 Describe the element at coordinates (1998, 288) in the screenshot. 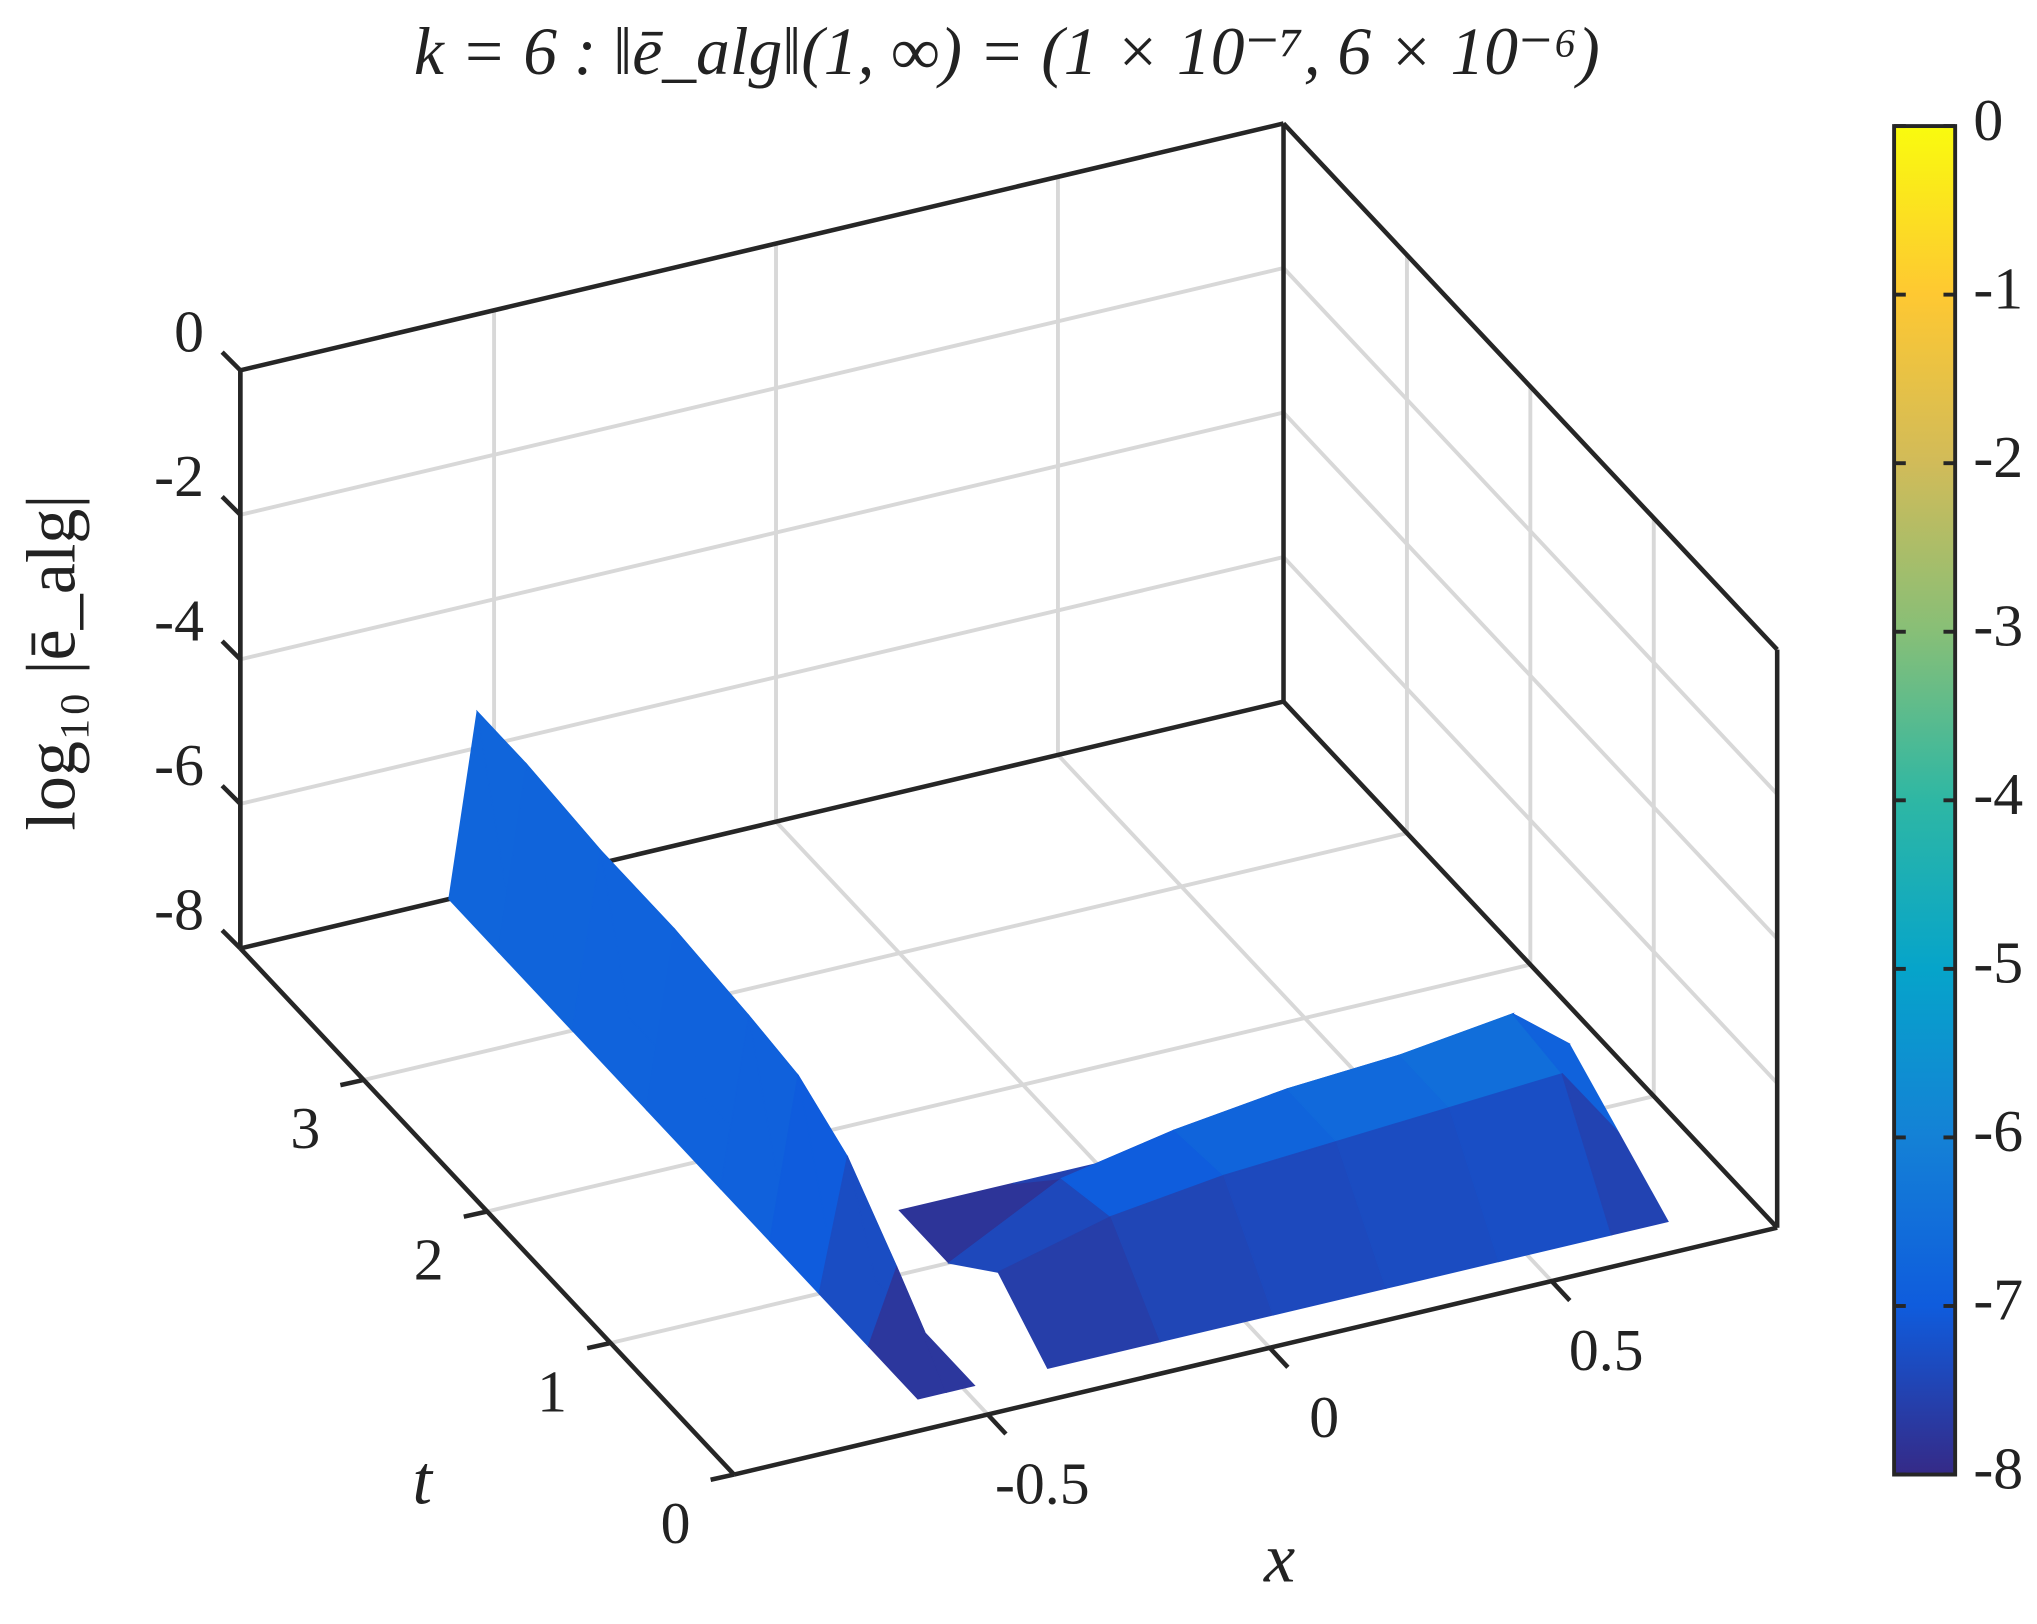

I see `colorbar-tick-label: -1` at that location.